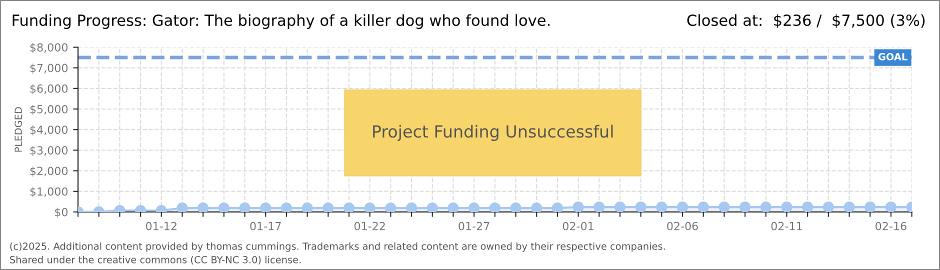 This screenshot has height=270, width=940. Describe the element at coordinates (806, 21) in the screenshot. I see `chart-subtitle: Closed at: $236 / $7,500 (3%)` at that location.